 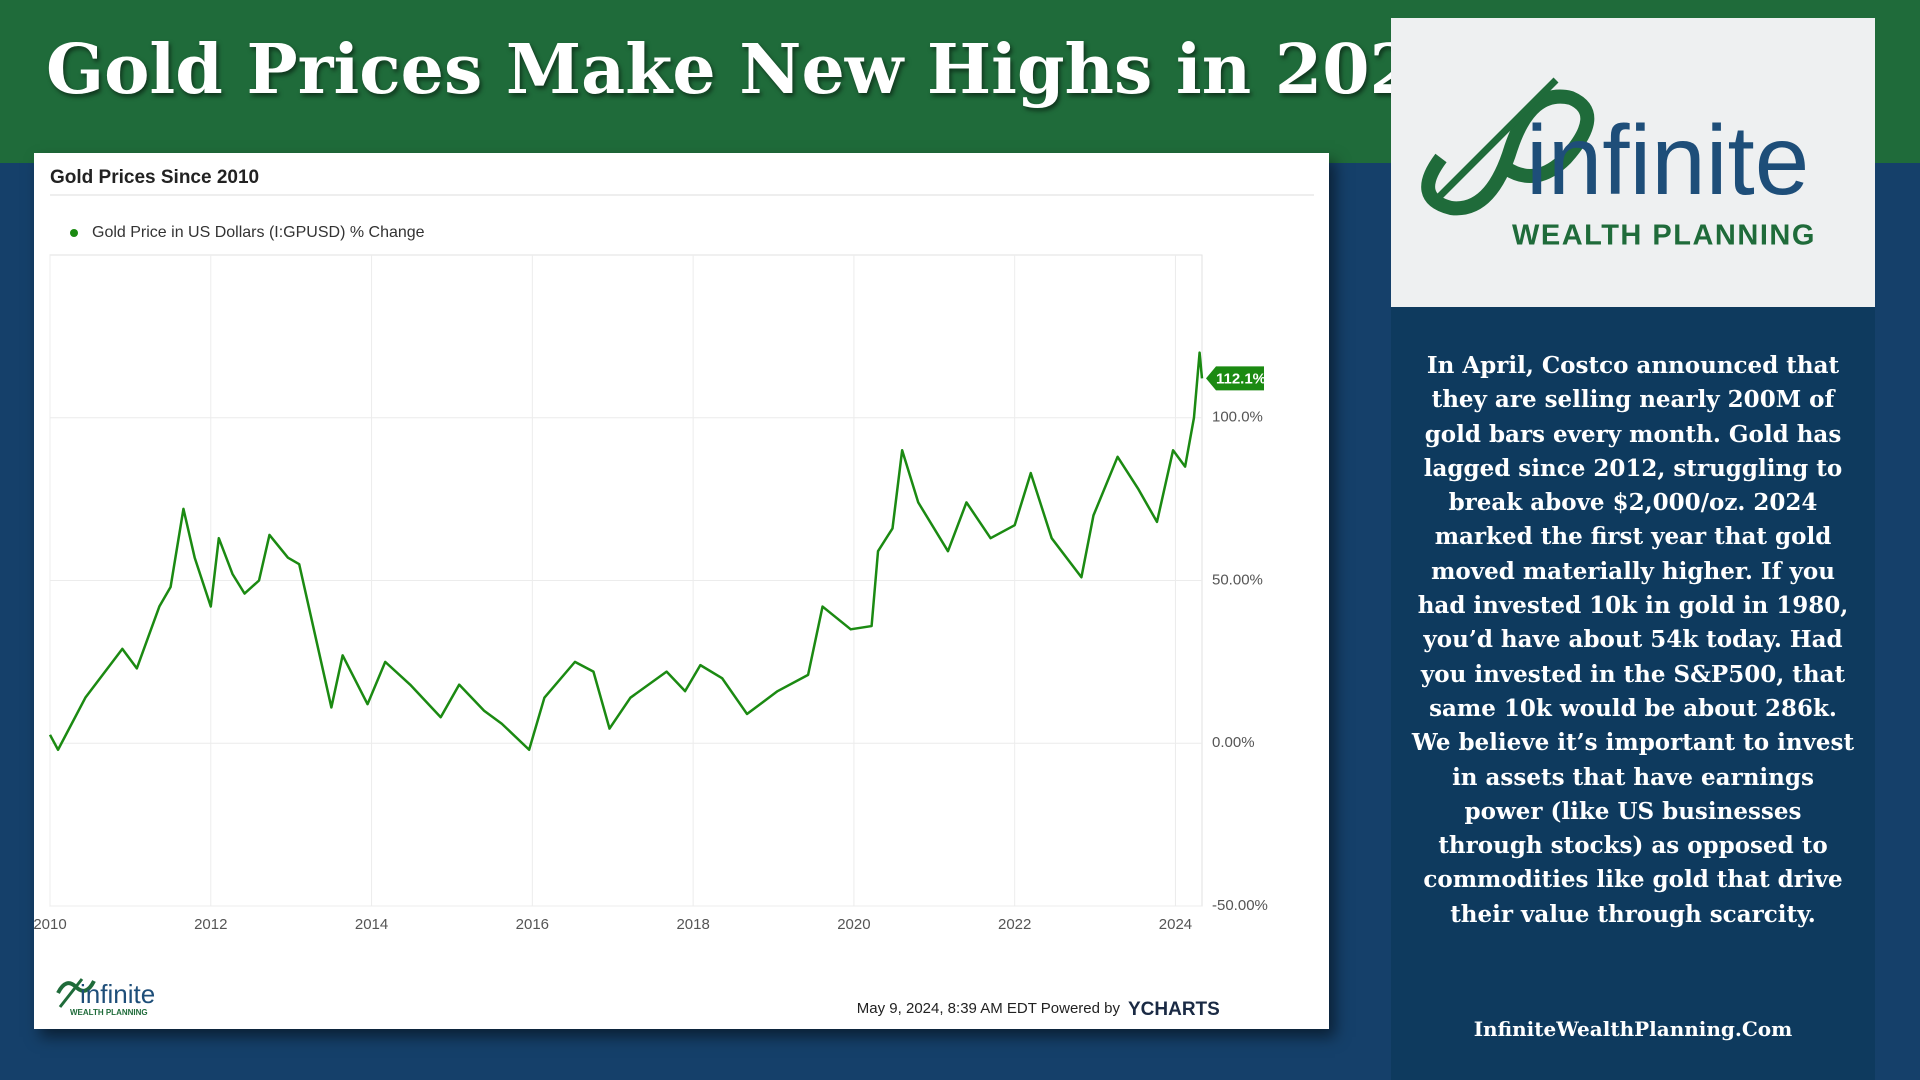 What do you see at coordinates (532, 924) in the screenshot?
I see `x-tick-label: 2016` at bounding box center [532, 924].